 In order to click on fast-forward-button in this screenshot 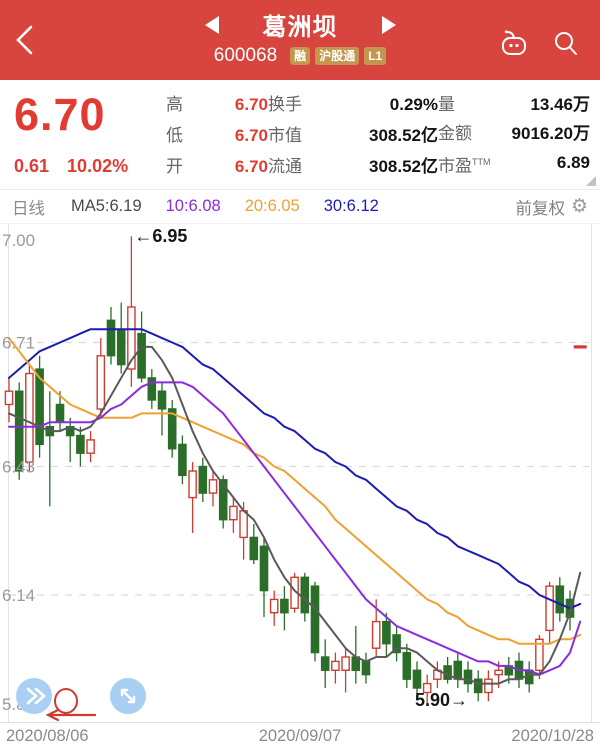, I will do `click(34, 696)`.